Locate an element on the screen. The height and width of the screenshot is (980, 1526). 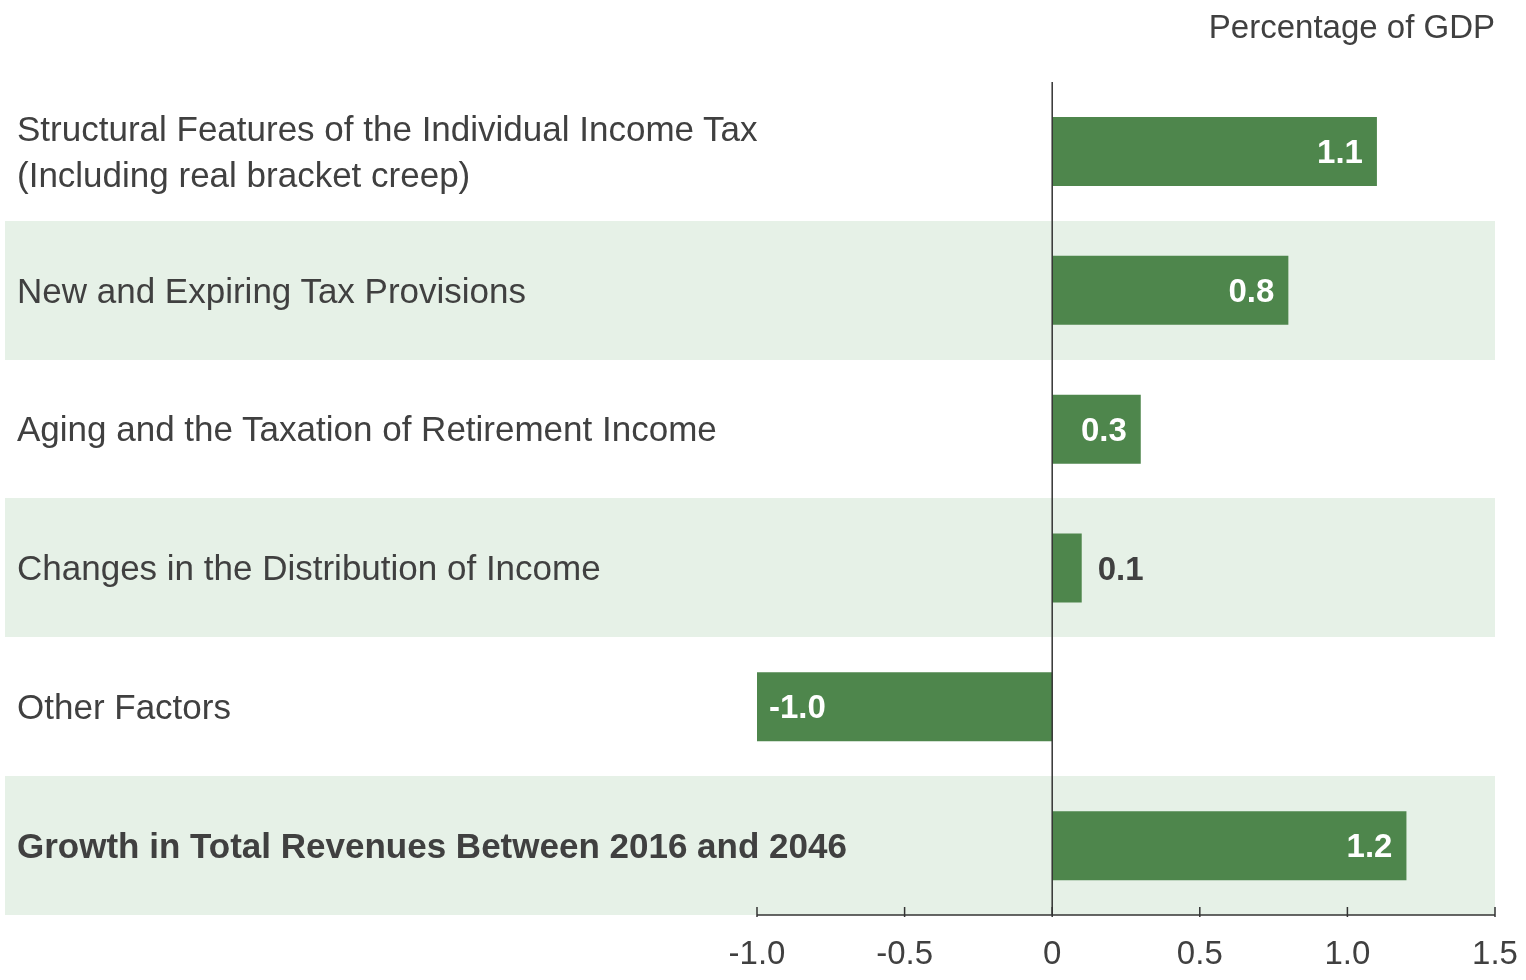
data-label: 0.1 is located at coordinates (1120, 568).